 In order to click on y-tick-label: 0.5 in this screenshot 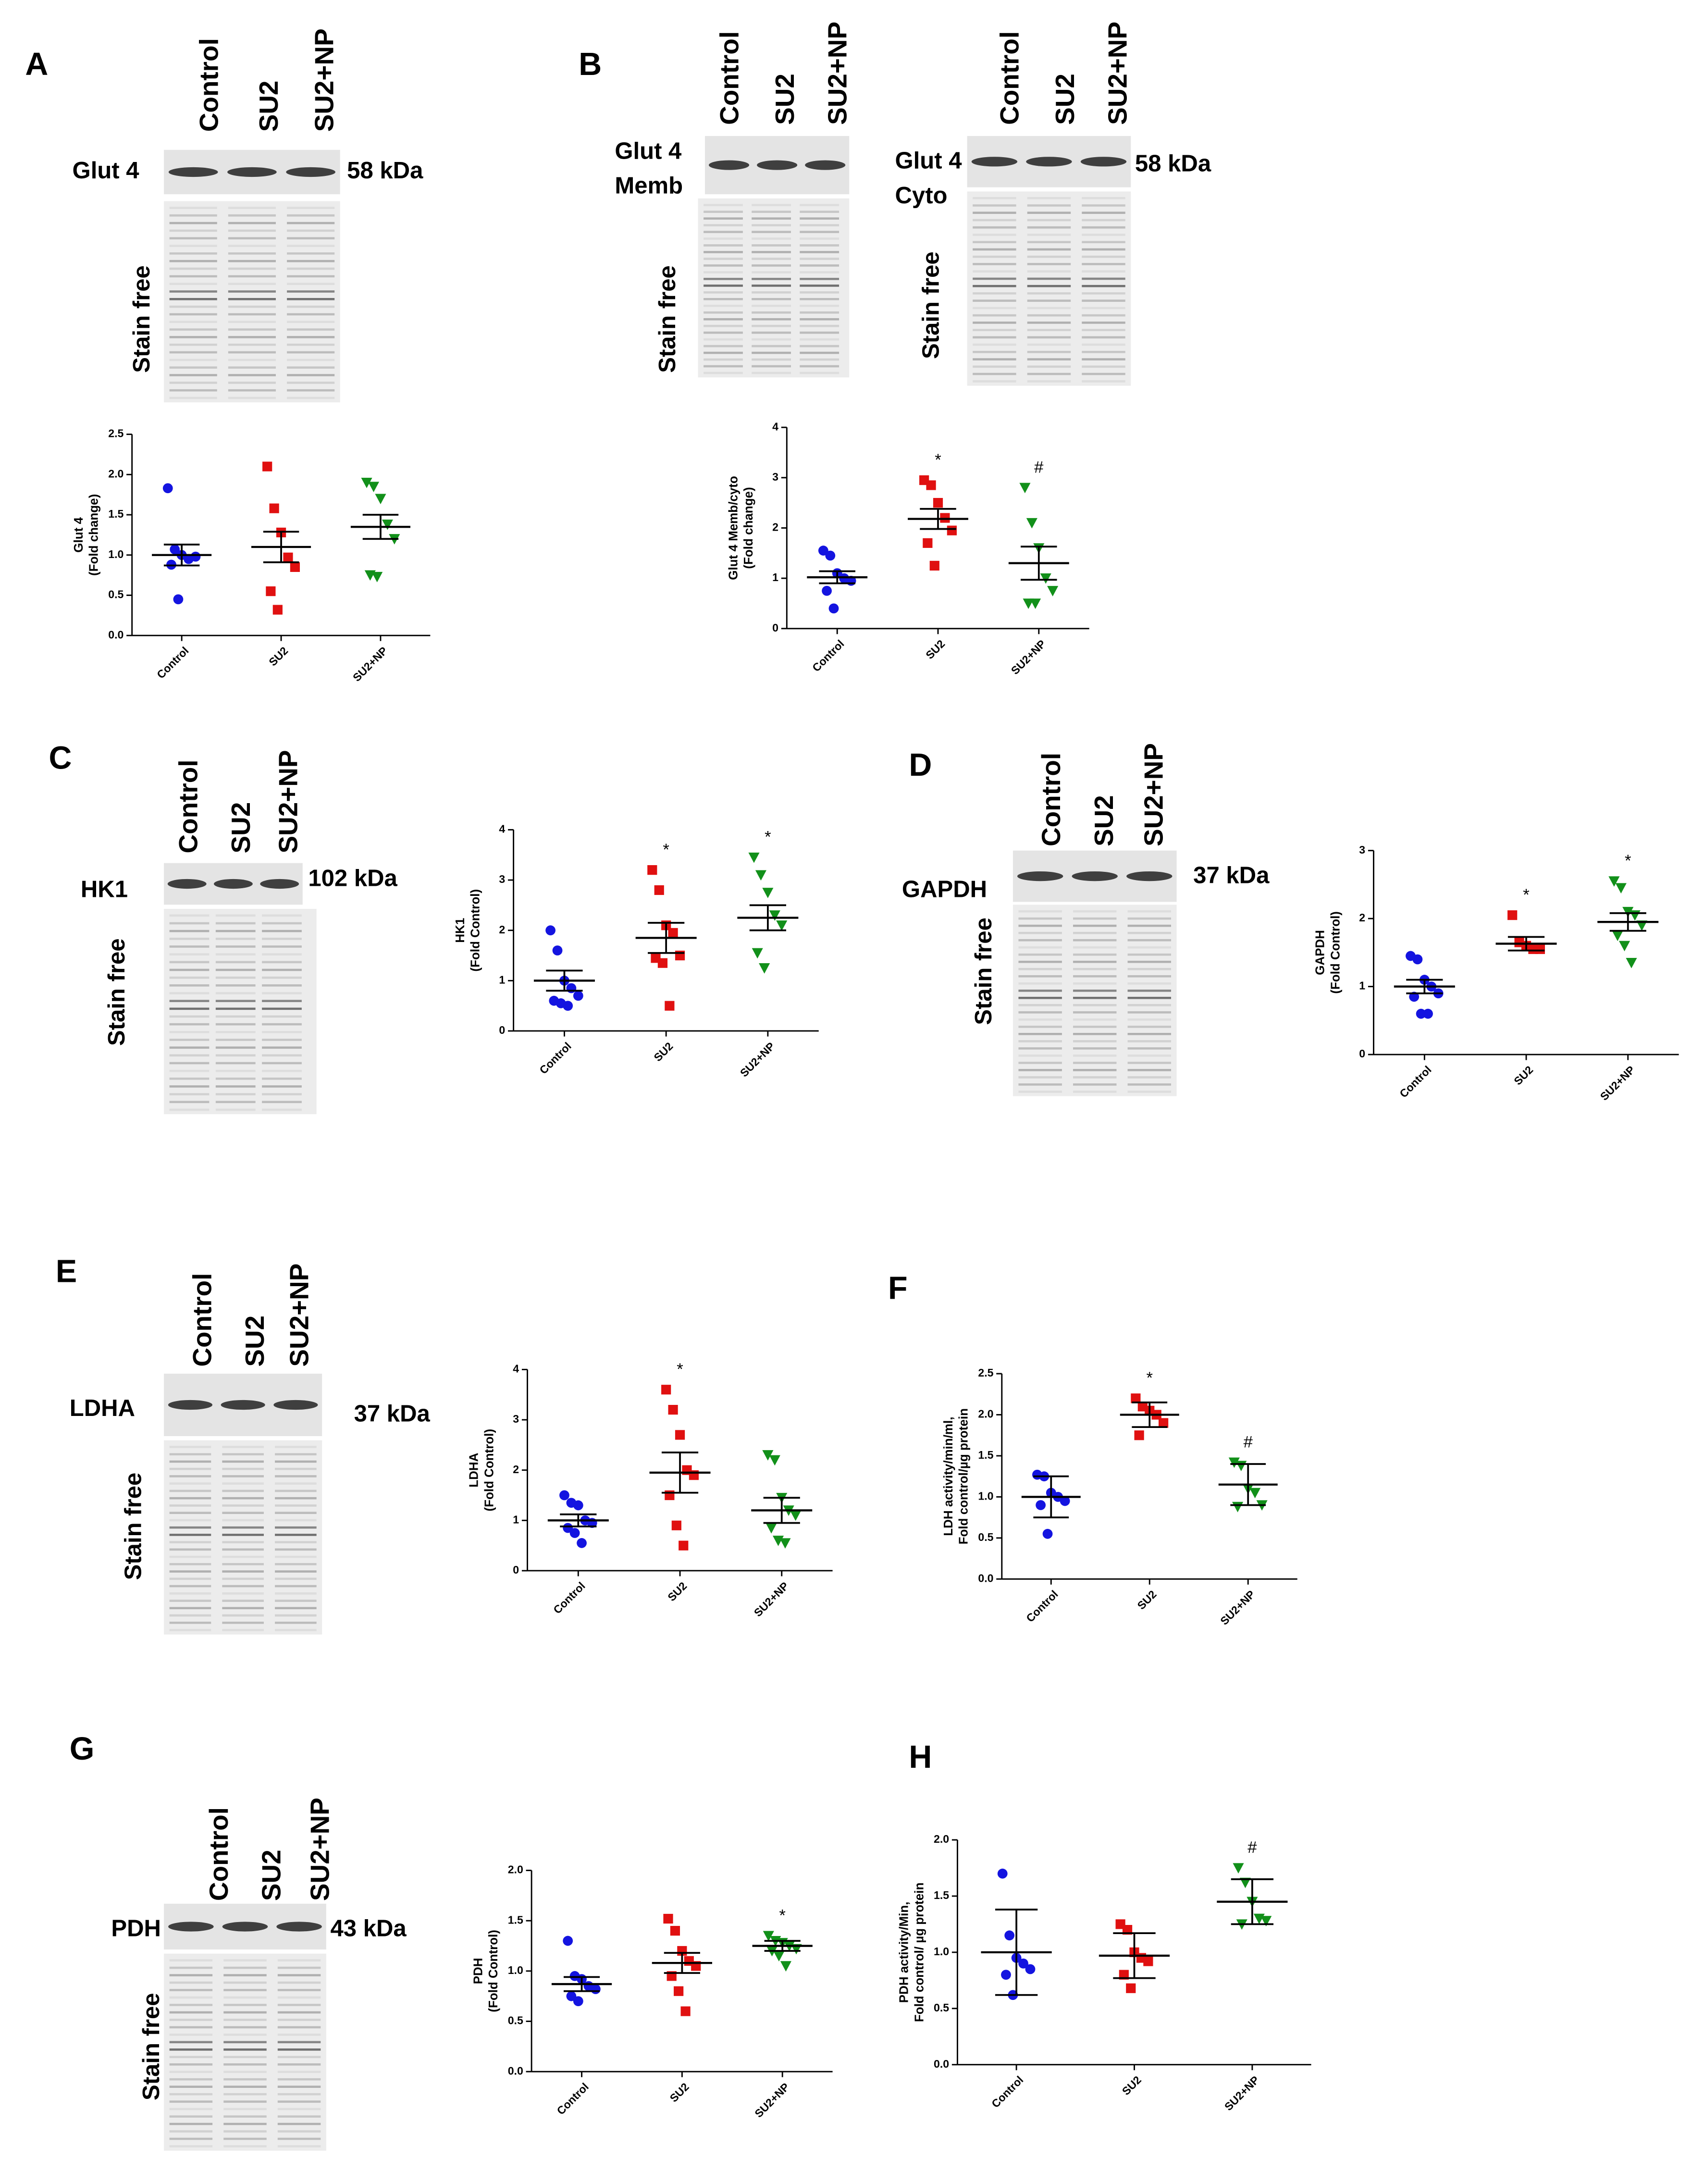, I will do `click(941, 2008)`.